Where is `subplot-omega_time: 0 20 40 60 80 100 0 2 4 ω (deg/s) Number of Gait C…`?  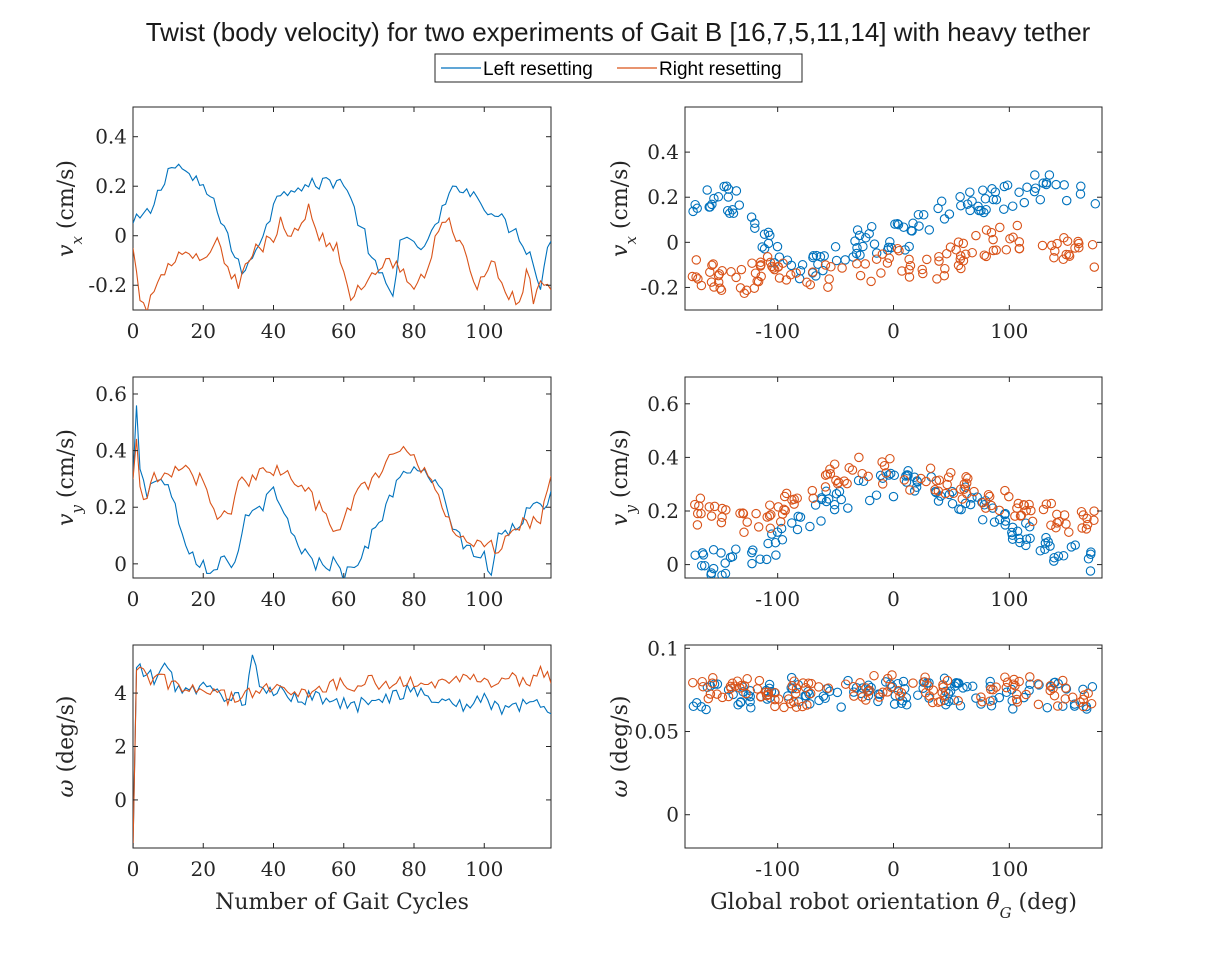
subplot-omega_time: 0 20 40 60 80 100 0 2 4 ω (deg/s) Number of Gait C… is located at coordinates (303, 779).